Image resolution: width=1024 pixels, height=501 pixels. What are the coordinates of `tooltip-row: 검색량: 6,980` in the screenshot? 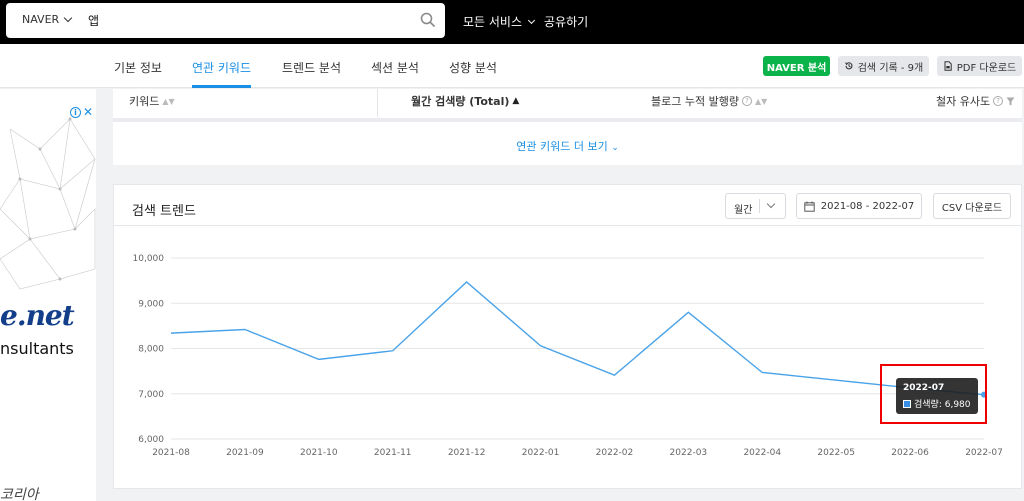 It's located at (937, 403).